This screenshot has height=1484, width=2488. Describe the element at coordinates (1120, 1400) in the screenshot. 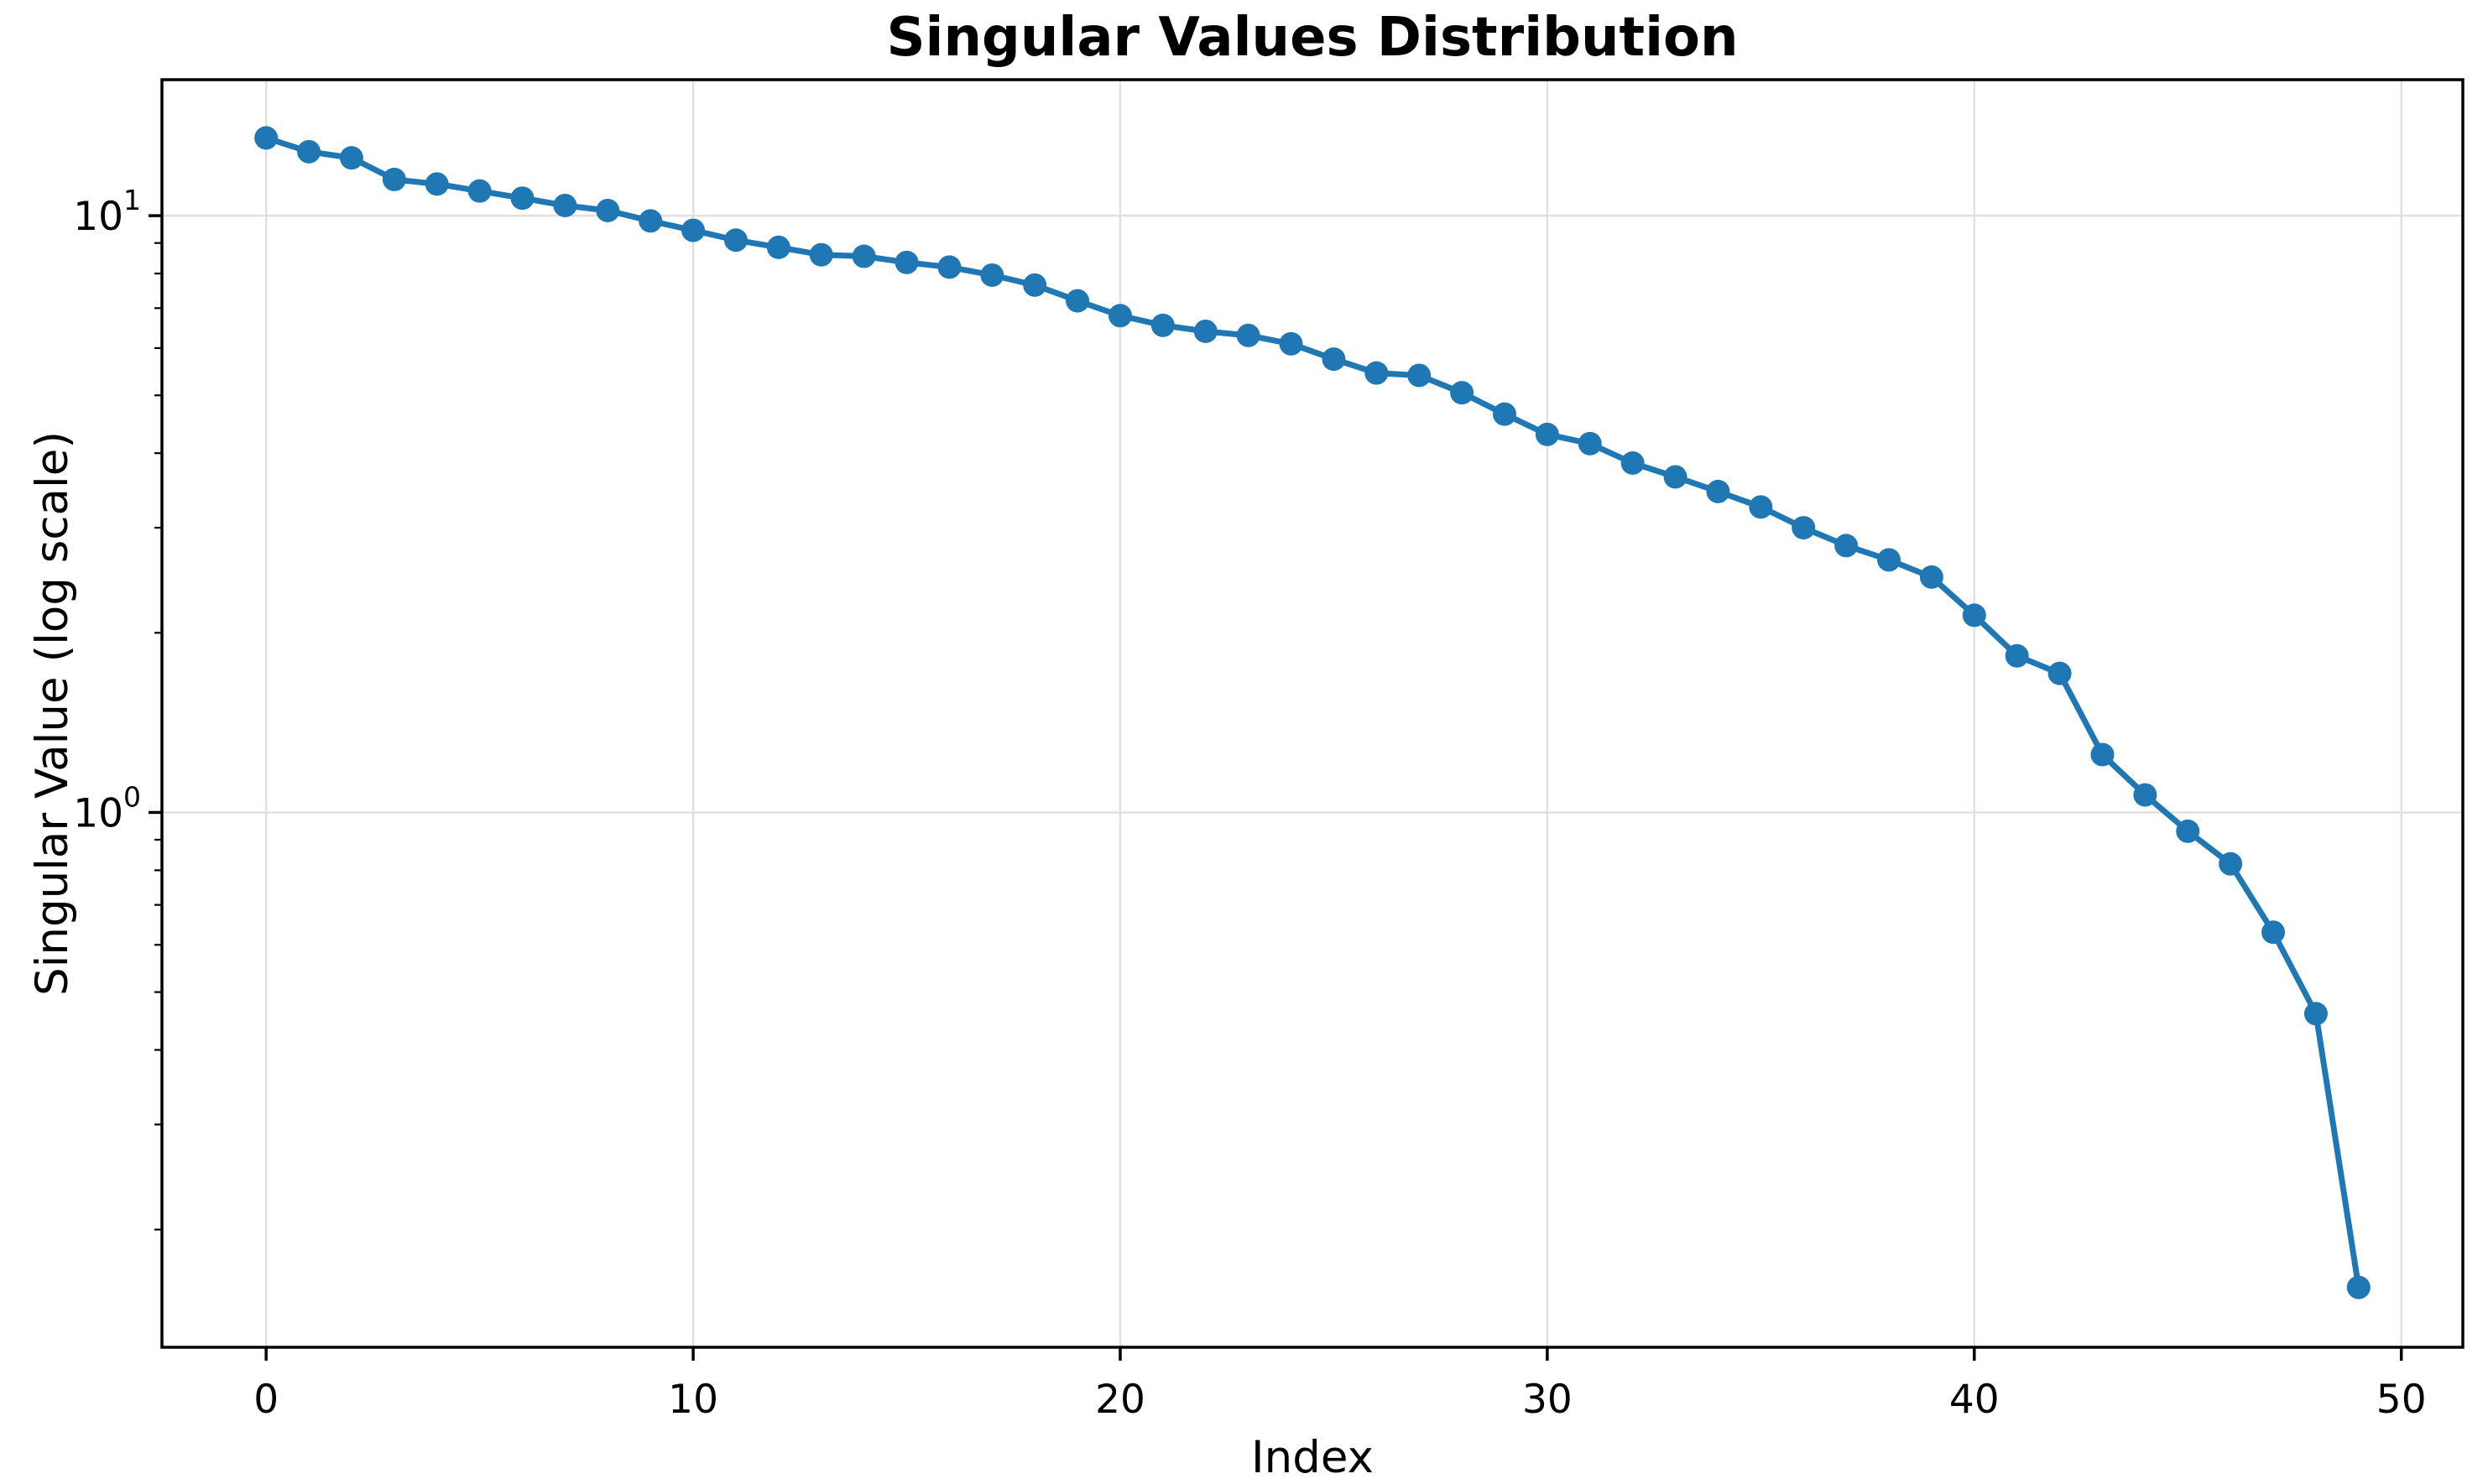

I see `x-tick-label: 20` at that location.